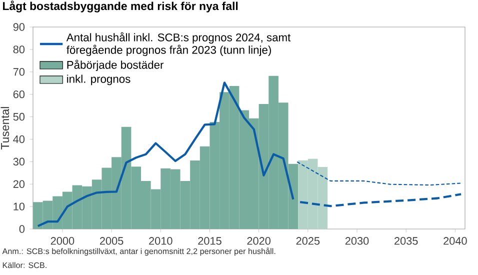  Describe the element at coordinates (24, 265) in the screenshot. I see `text: Källor: SCB.` at that location.